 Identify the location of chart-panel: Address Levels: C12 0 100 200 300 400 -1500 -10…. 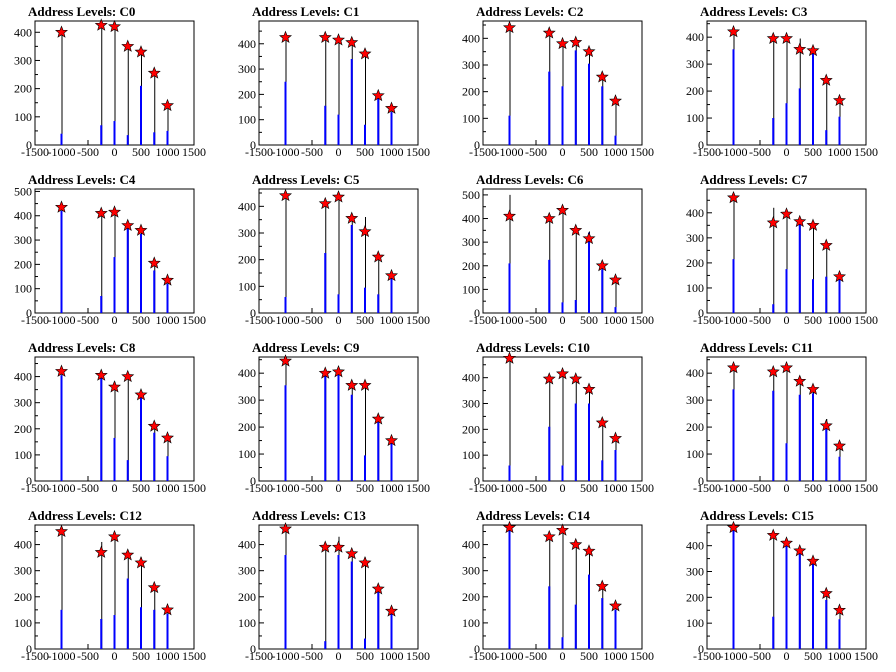
(112, 588).